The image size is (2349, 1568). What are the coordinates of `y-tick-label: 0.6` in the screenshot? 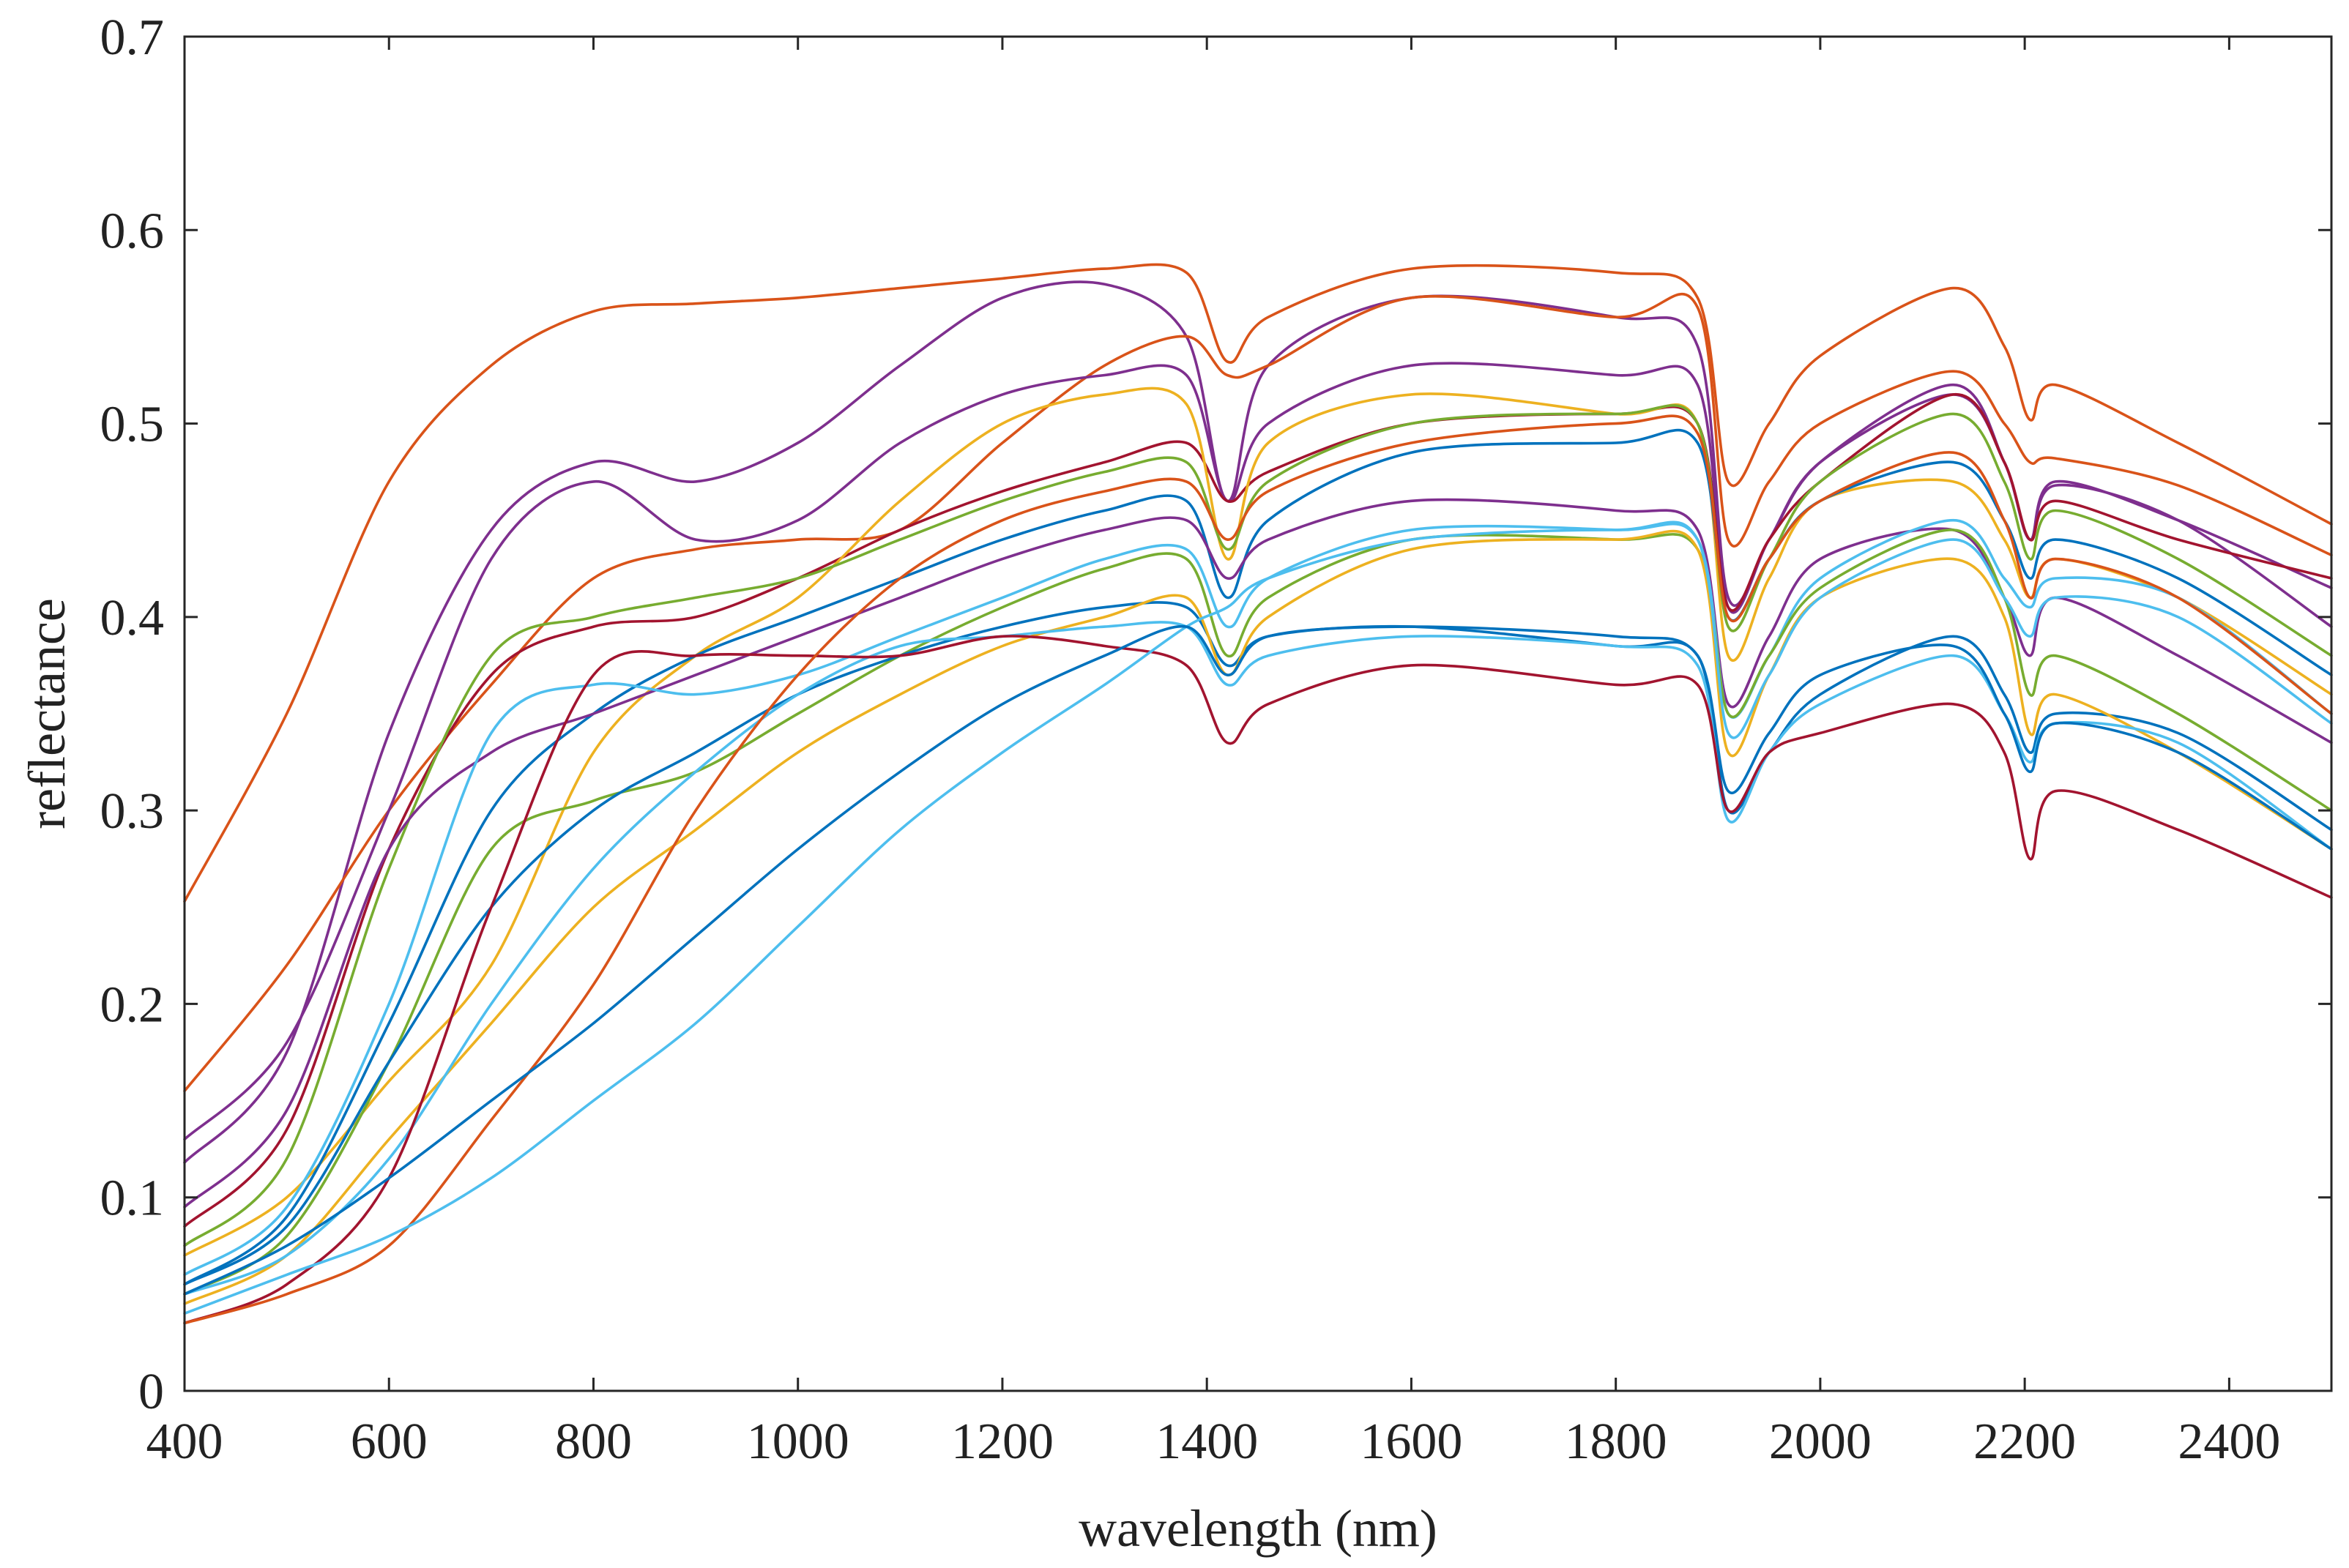 It's located at (133, 231).